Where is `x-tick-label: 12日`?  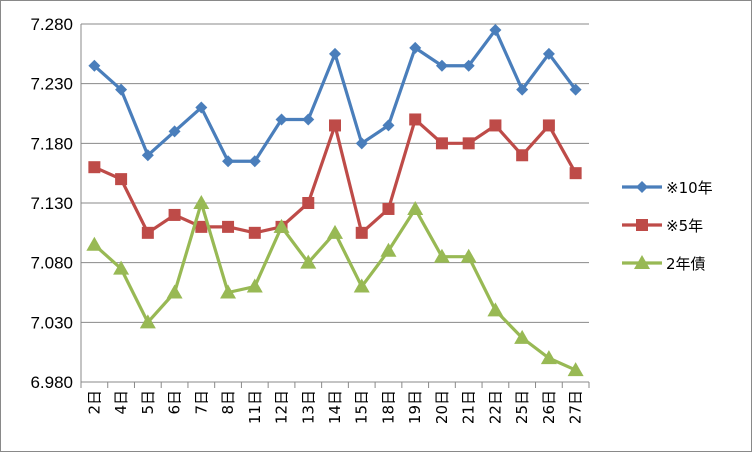
x-tick-label: 12日 is located at coordinates (282, 407).